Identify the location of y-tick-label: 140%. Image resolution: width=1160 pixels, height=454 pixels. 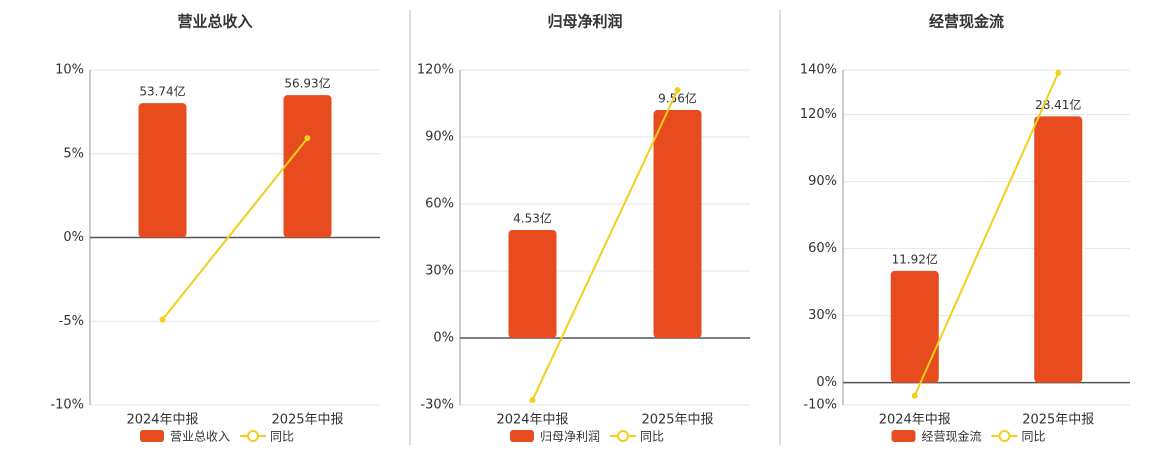
(818, 70).